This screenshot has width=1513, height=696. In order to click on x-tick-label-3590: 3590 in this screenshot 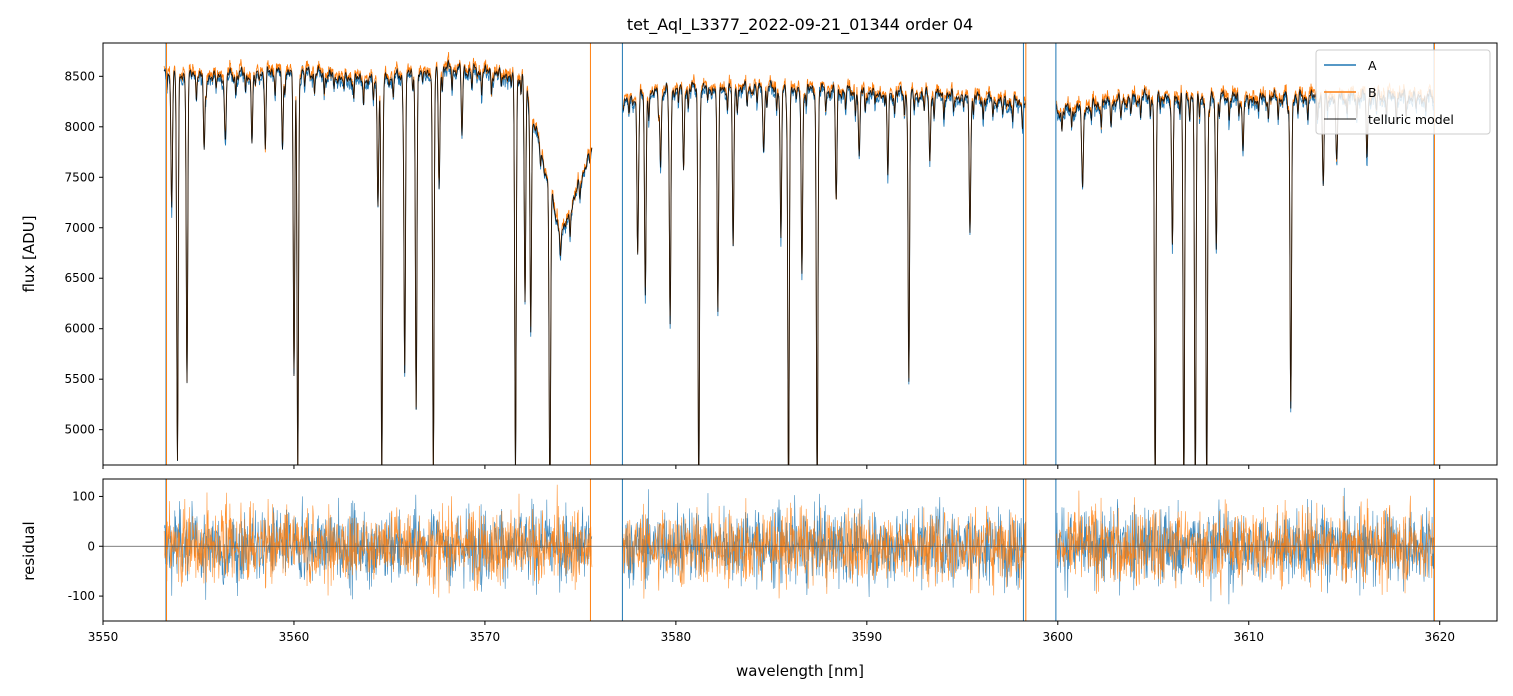, I will do `click(867, 637)`.